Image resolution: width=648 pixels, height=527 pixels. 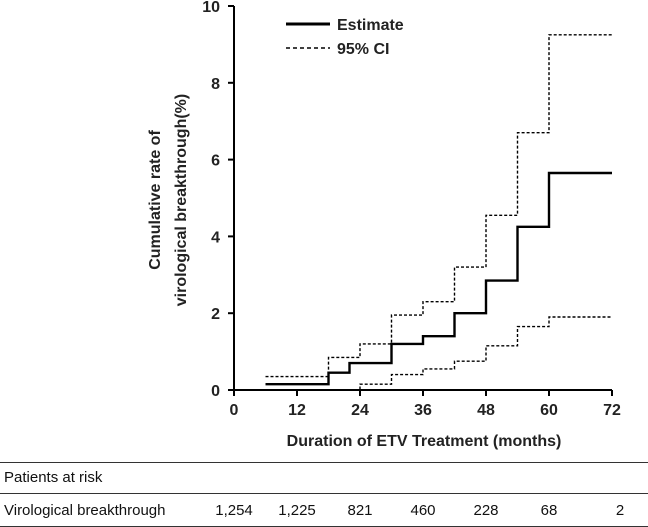 What do you see at coordinates (486, 410) in the screenshot?
I see `x-tick-label: 48` at bounding box center [486, 410].